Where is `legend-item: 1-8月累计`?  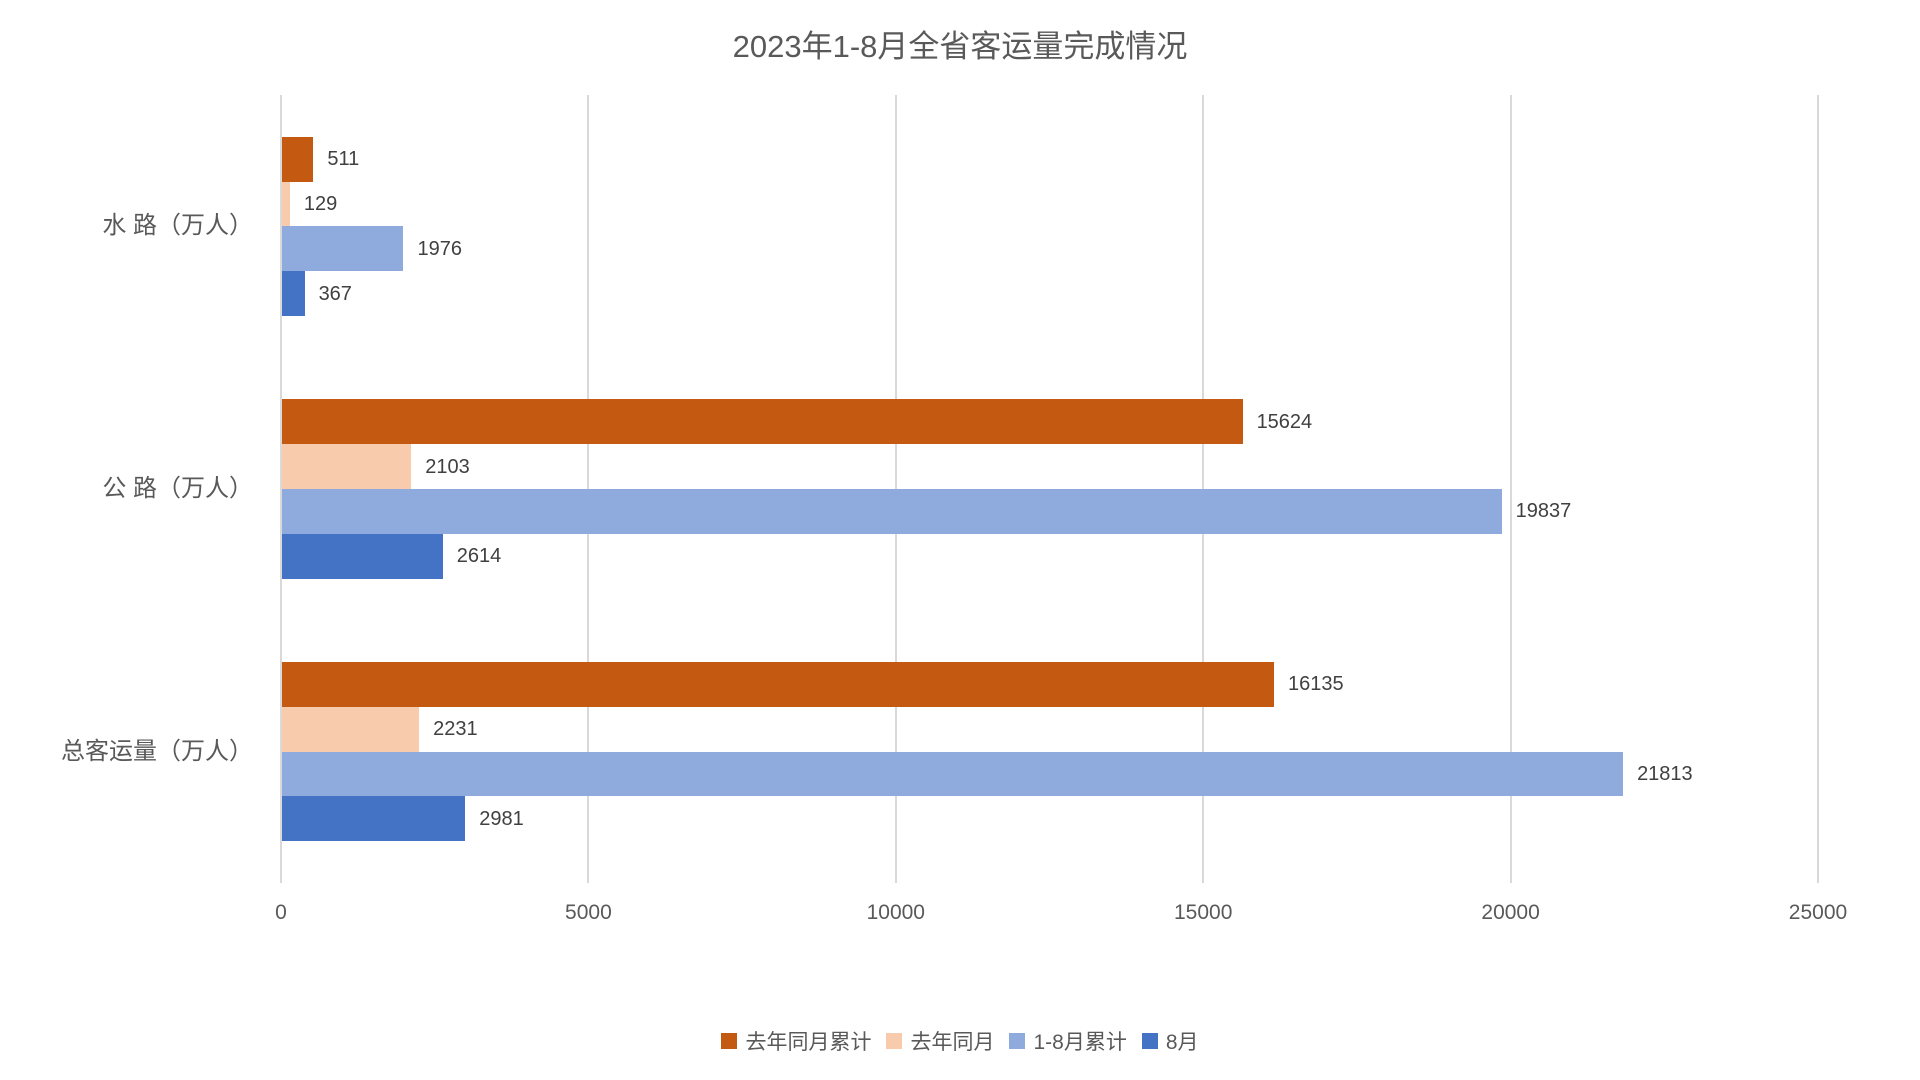
legend-item: 1-8月累计 is located at coordinates (1068, 1041).